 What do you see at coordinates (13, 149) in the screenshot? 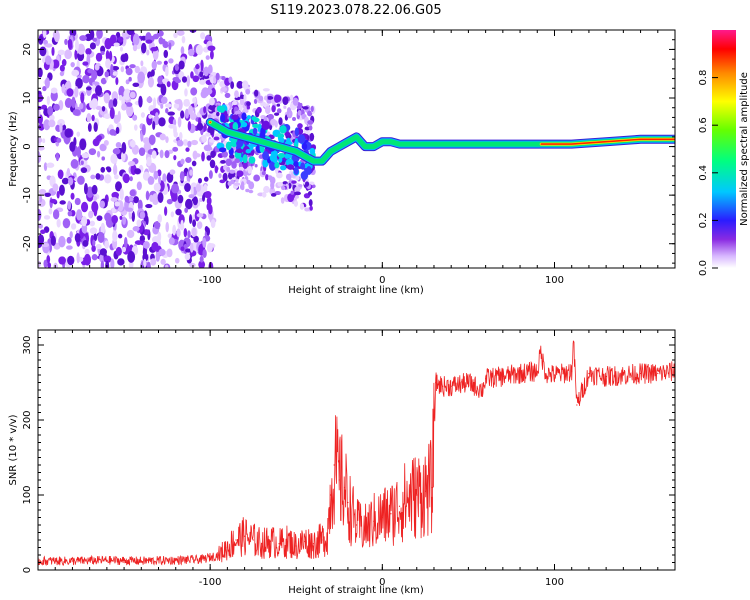
I see `spectrogram-ylabel: Frequency (Hz)` at bounding box center [13, 149].